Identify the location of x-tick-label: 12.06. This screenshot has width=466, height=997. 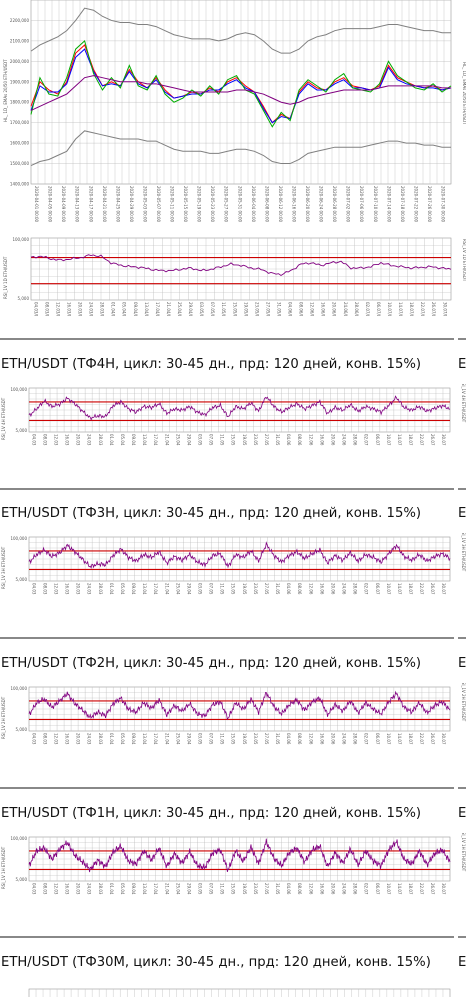
(310, 589).